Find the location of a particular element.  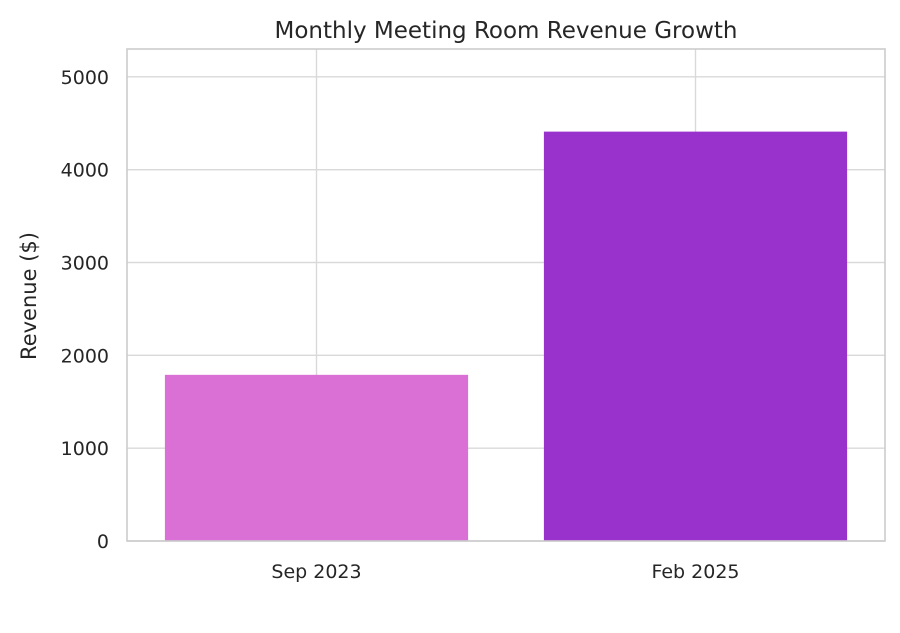

y-axis-label: Revenue ($) is located at coordinates (29, 296).